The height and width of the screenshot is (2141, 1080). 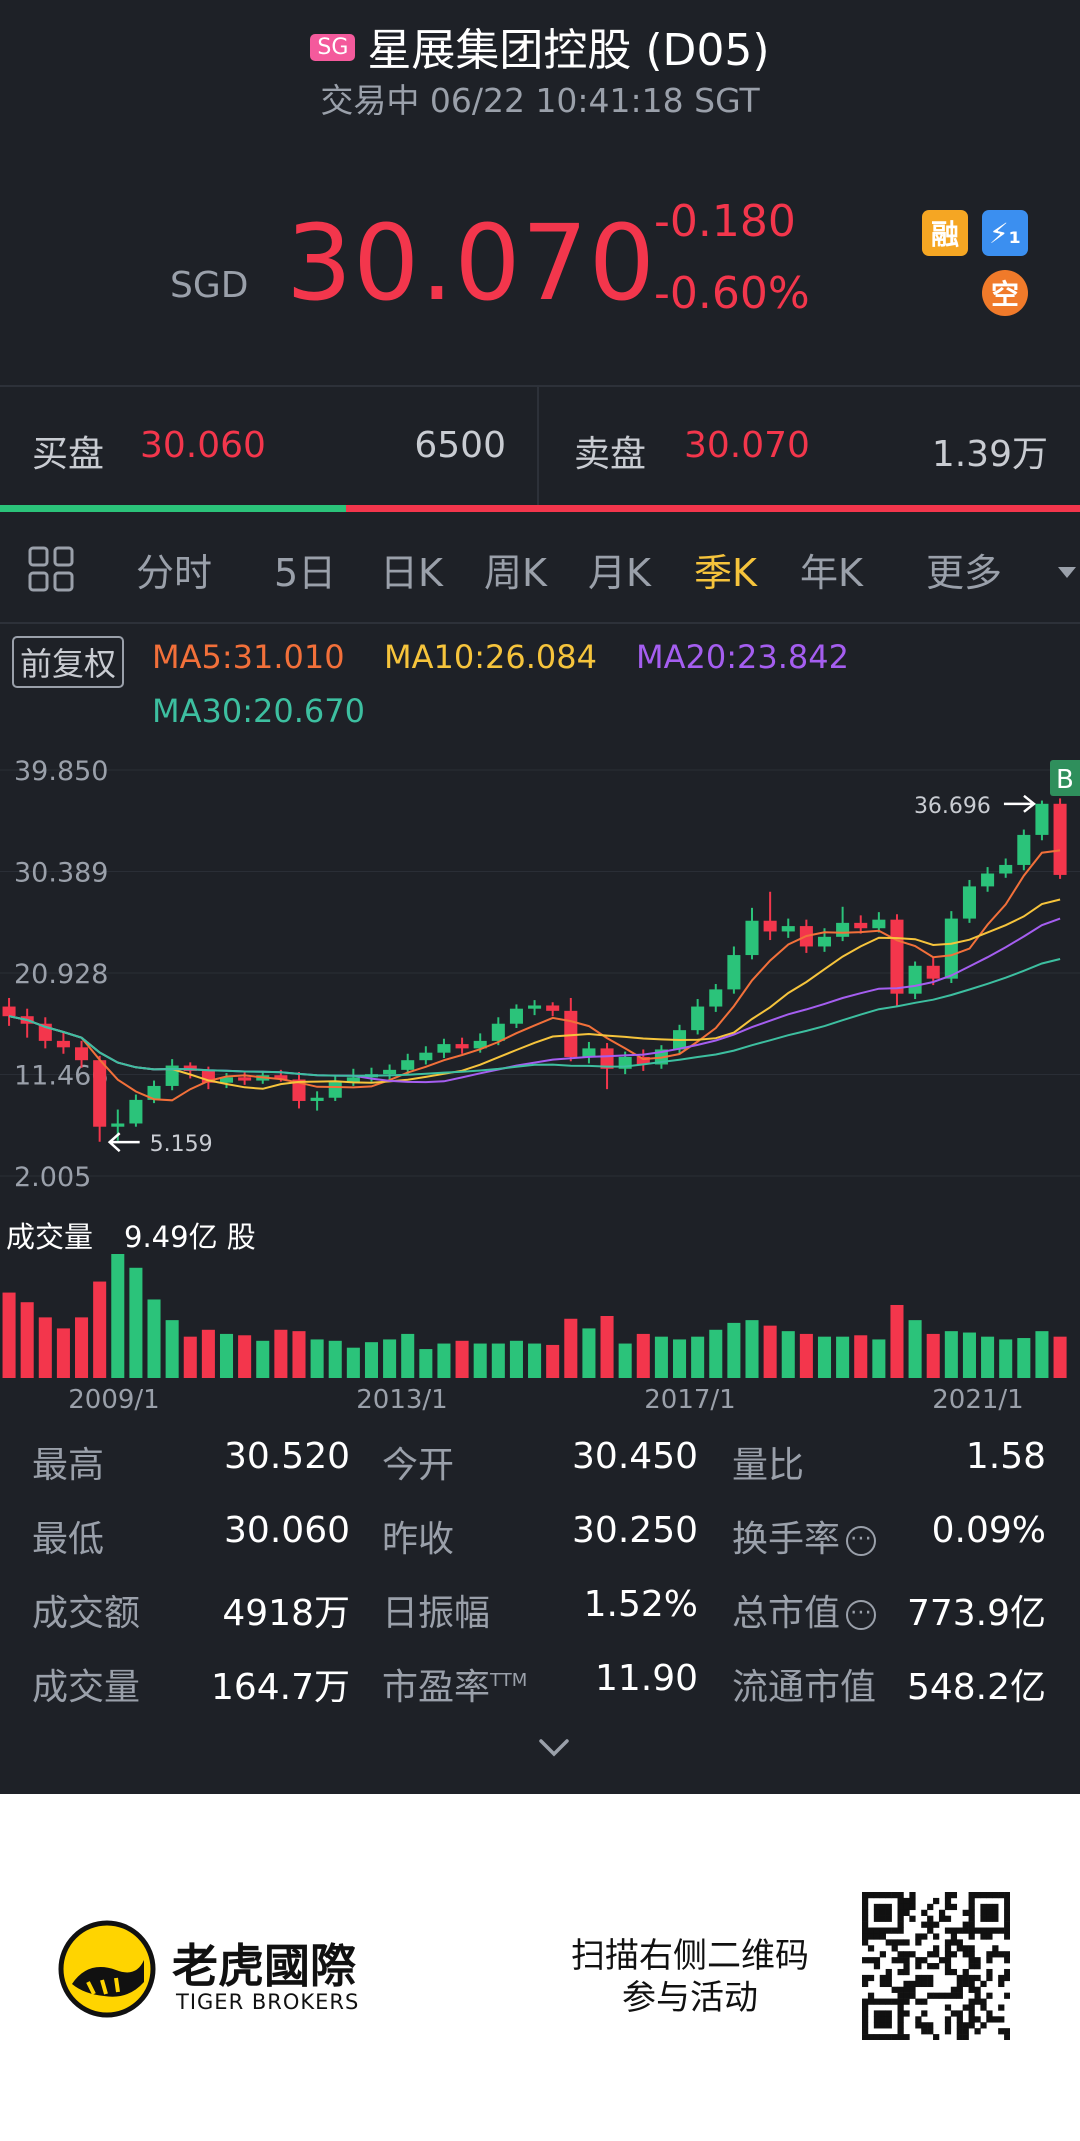 What do you see at coordinates (964, 573) in the screenshot?
I see `tab-more: 更多` at bounding box center [964, 573].